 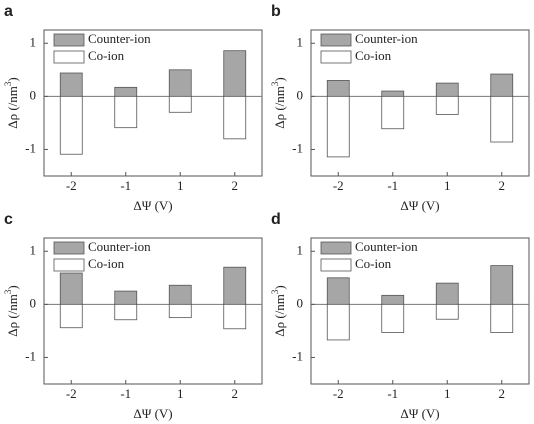 What do you see at coordinates (8, 219) in the screenshot?
I see `panel-label: c` at bounding box center [8, 219].